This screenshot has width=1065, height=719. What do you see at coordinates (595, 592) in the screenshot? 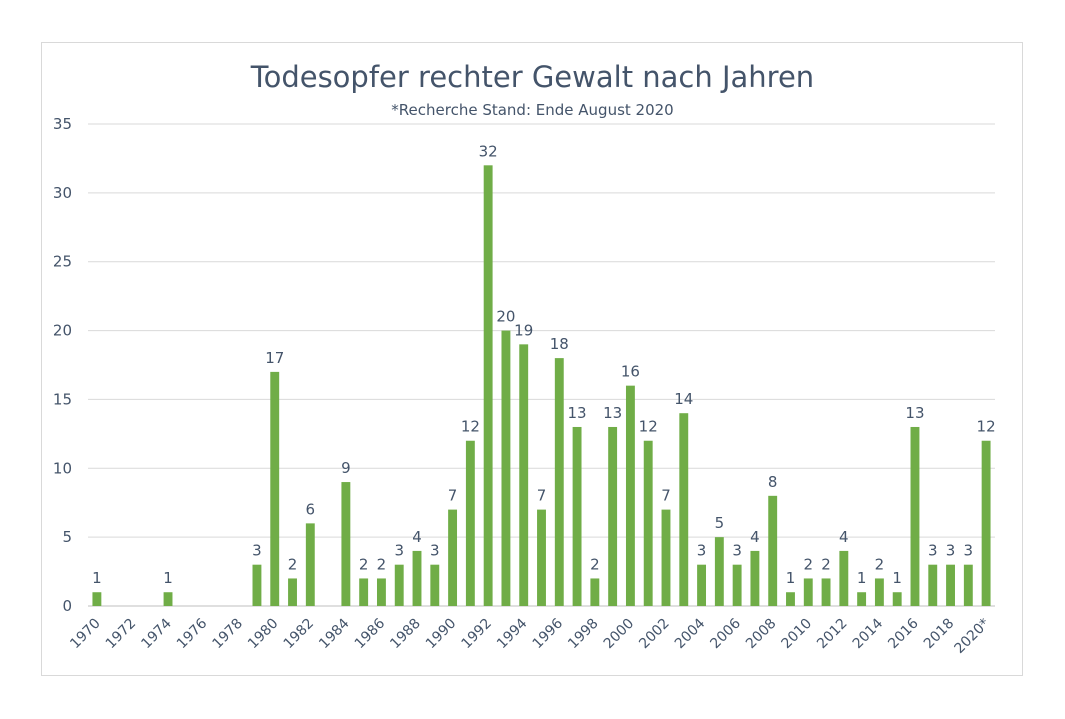
I see `bar-1998` at bounding box center [595, 592].